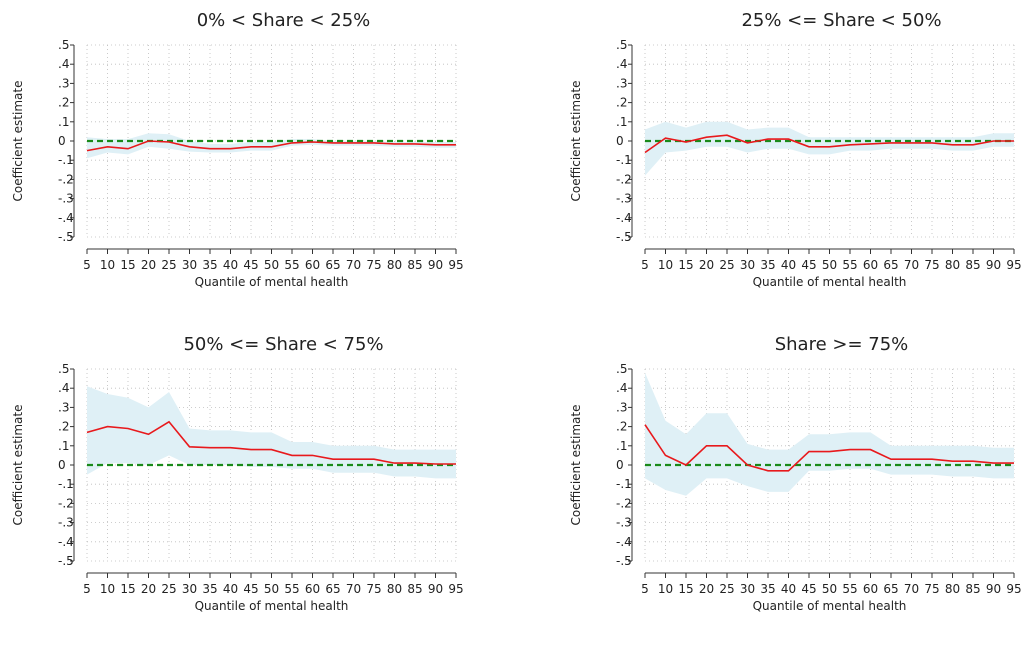 The height and width of the screenshot is (648, 1033). I want to click on chart-title: 0% < Share < 25%, so click(284, 20).